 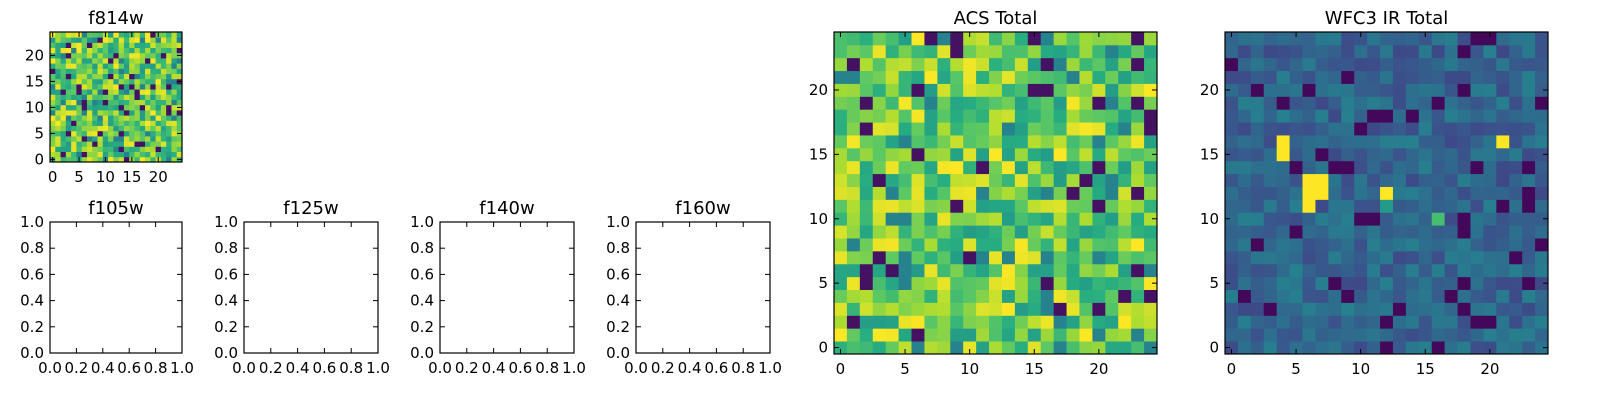 I want to click on x-tick-label: 0.2, so click(x=76, y=368).